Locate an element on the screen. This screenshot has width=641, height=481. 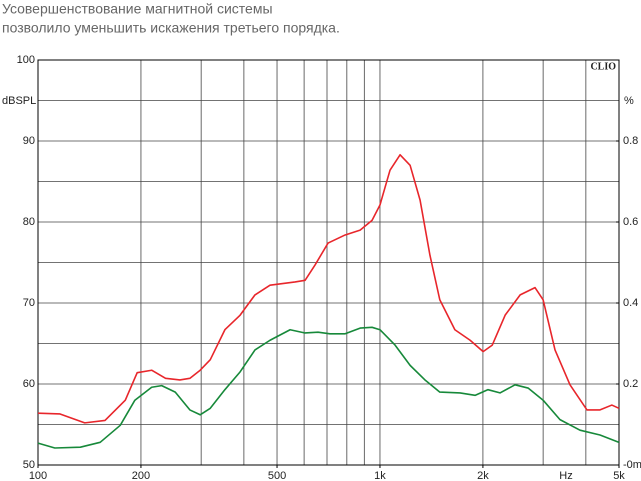
x-tick-label: 2k is located at coordinates (483, 475).